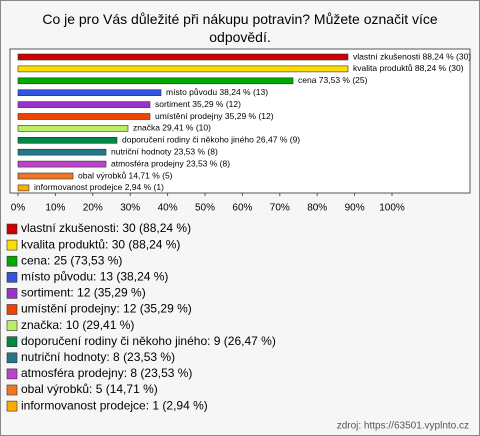 The height and width of the screenshot is (436, 480). I want to click on value-label: cena 73,53 % (25), so click(333, 80).